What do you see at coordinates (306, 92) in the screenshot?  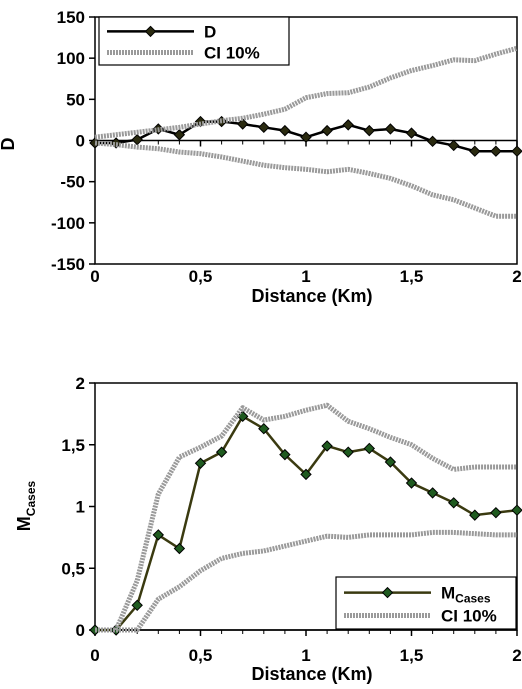 I see `ci-band-upper-line` at bounding box center [306, 92].